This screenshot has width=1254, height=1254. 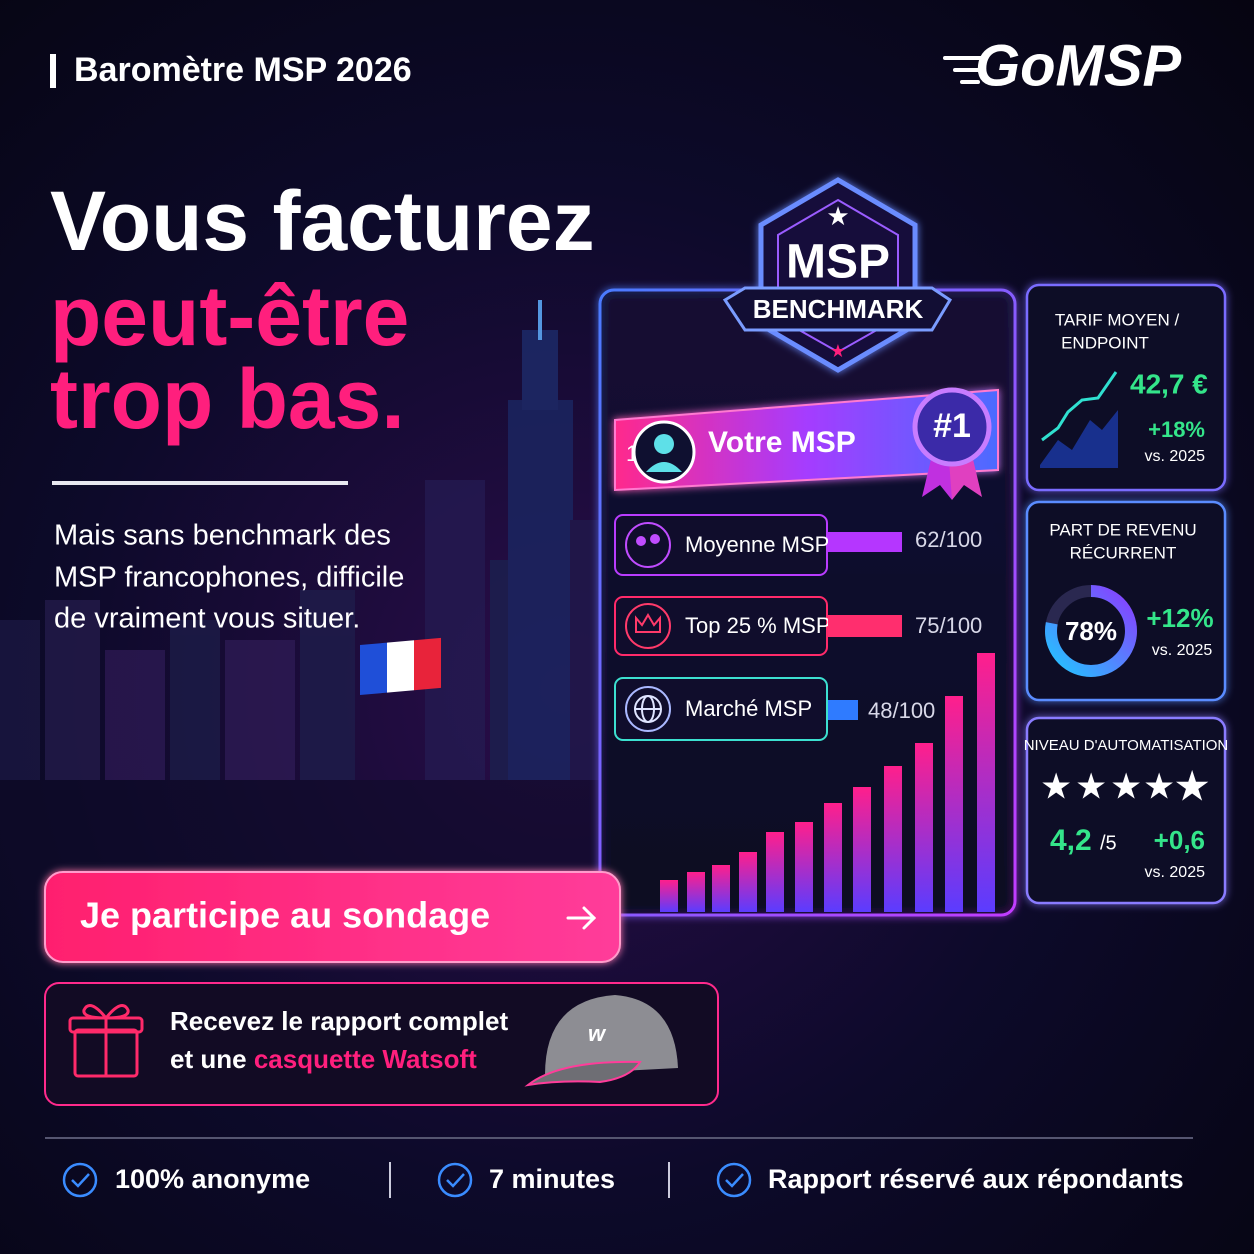 What do you see at coordinates (757, 544) in the screenshot?
I see `row-label: Moyenne MSP` at bounding box center [757, 544].